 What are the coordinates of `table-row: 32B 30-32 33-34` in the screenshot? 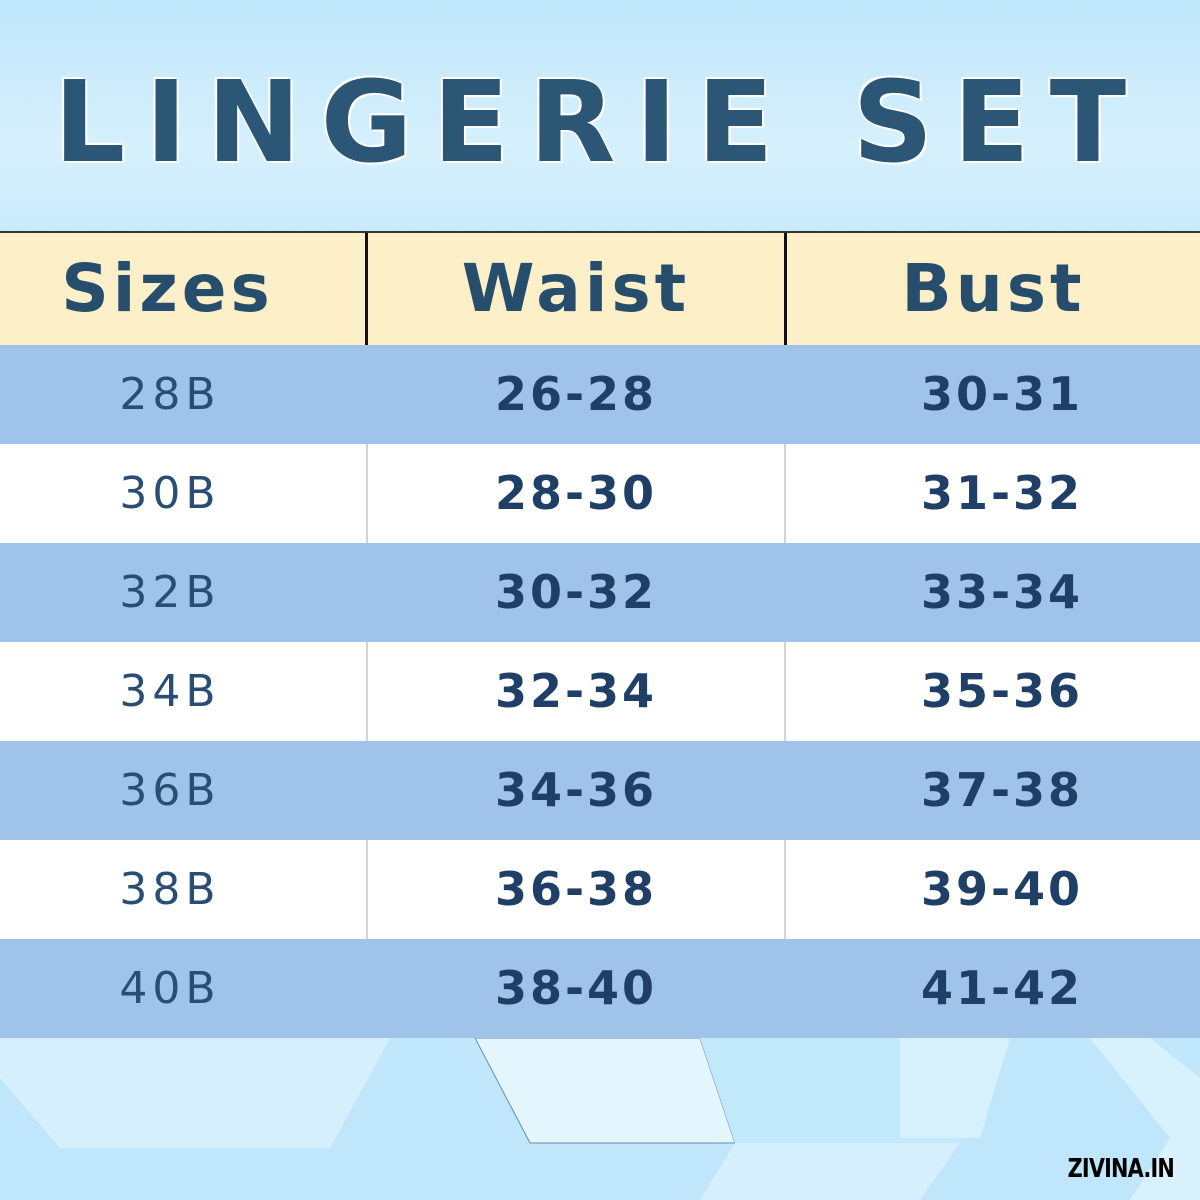 It's located at (600, 592).